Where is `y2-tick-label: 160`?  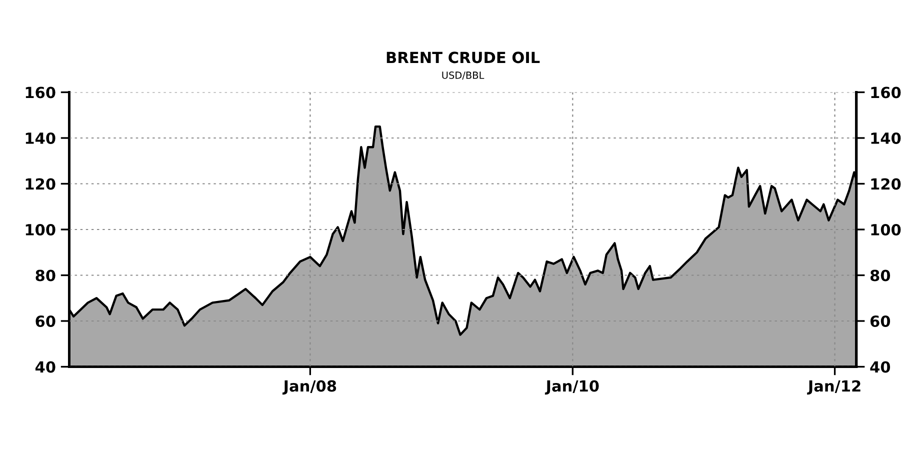 y2-tick-label: 160 is located at coordinates (886, 92).